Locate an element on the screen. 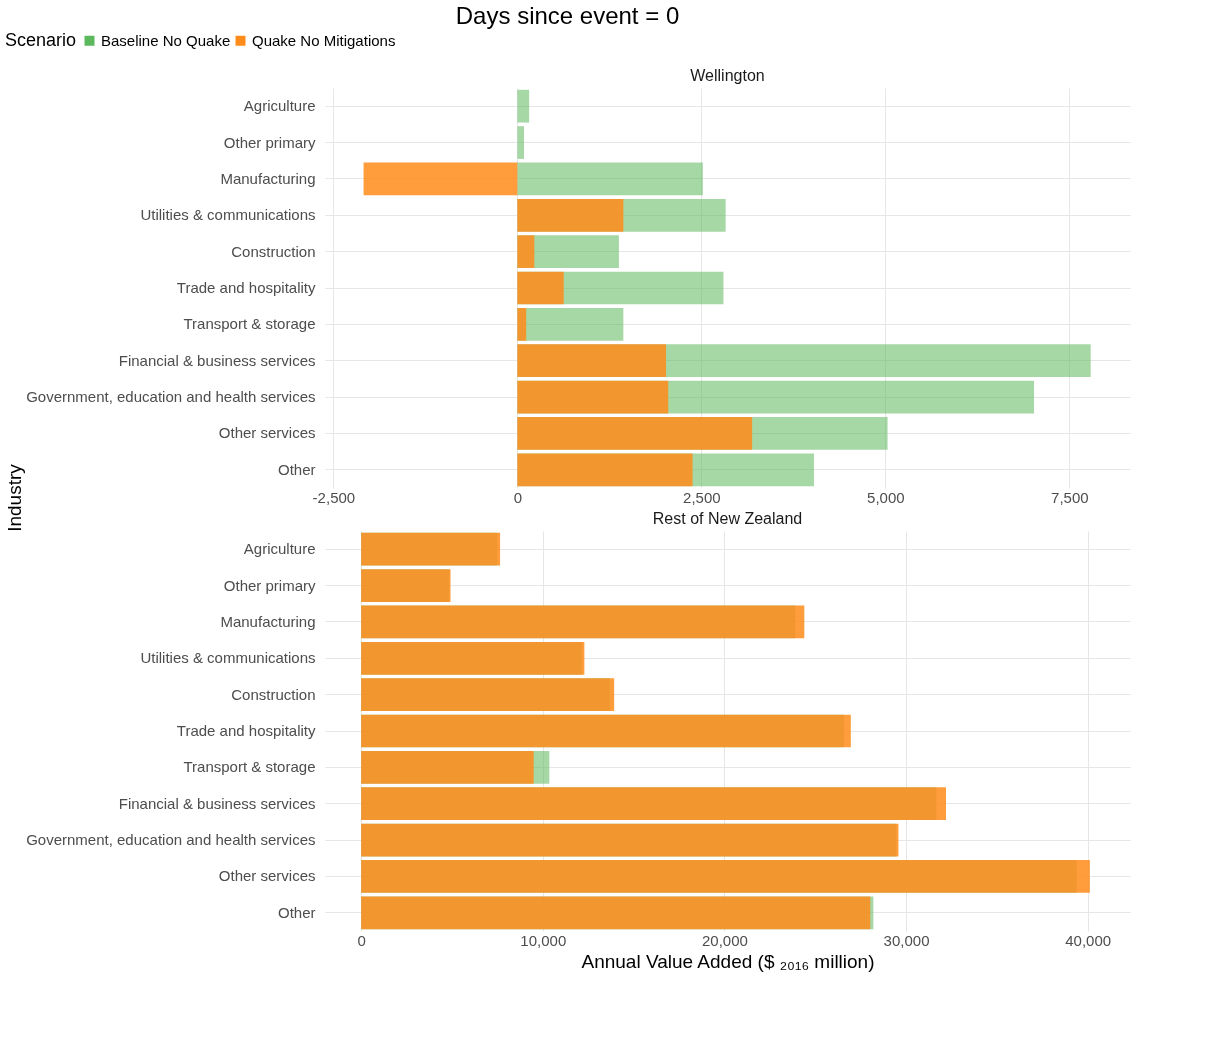  x-tick-label: 10,000 is located at coordinates (543, 940).